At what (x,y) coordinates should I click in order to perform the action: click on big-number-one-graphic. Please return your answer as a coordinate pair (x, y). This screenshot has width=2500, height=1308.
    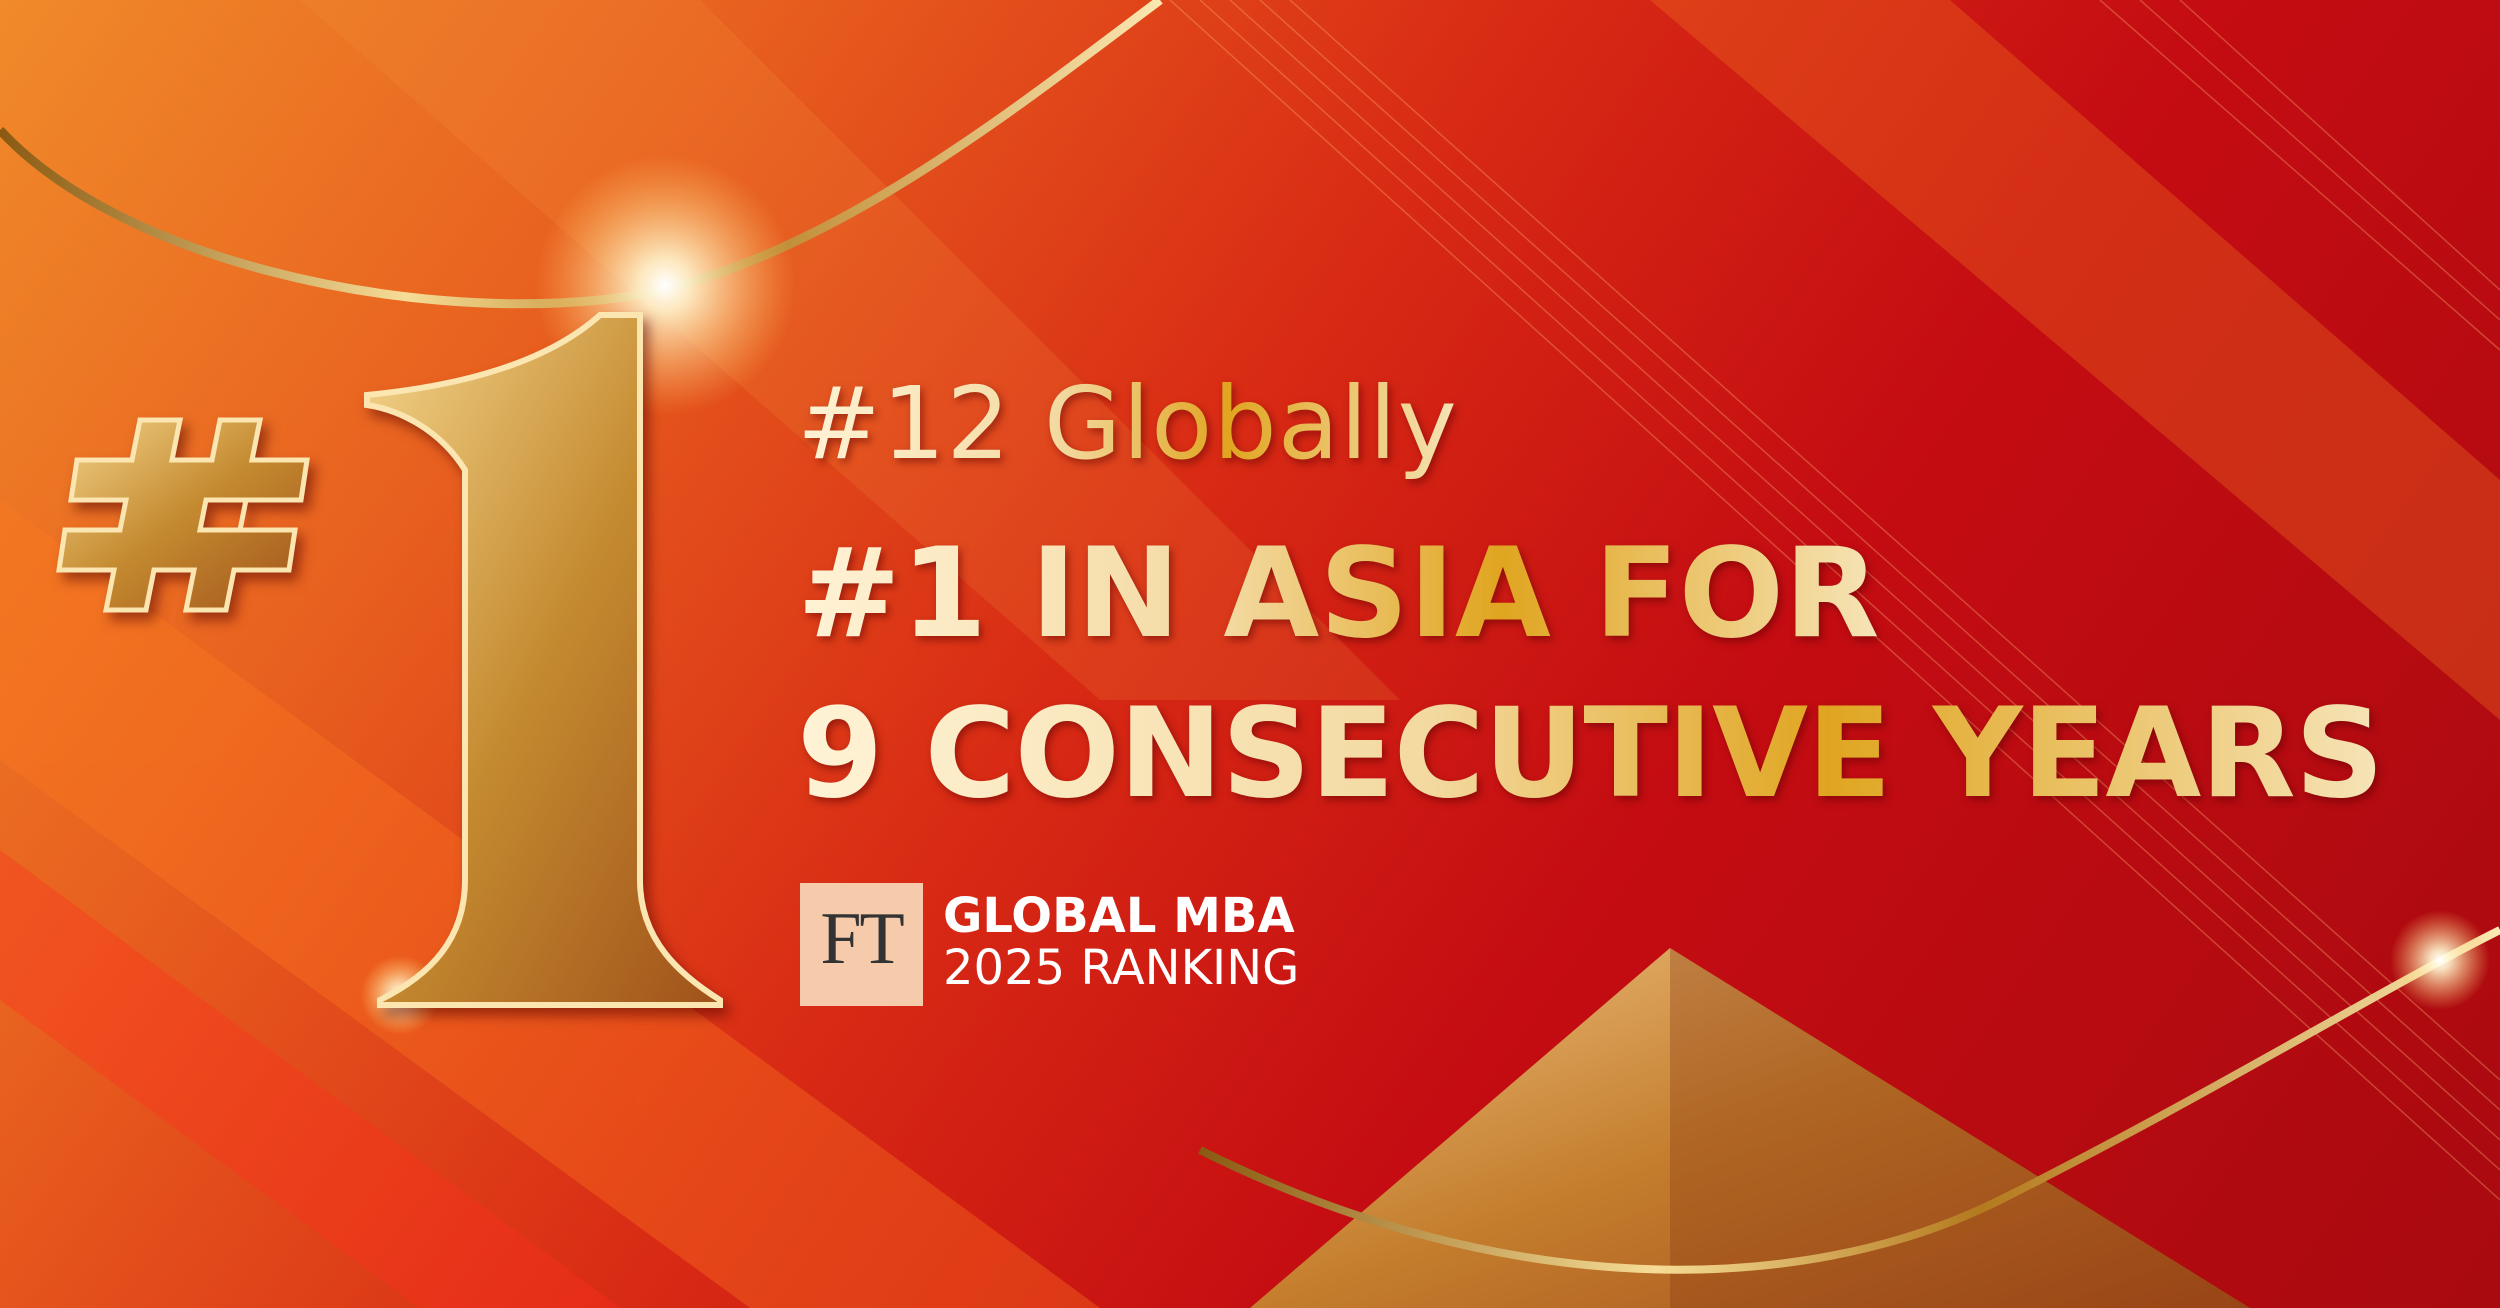
    Looking at the image, I should click on (389, 660).